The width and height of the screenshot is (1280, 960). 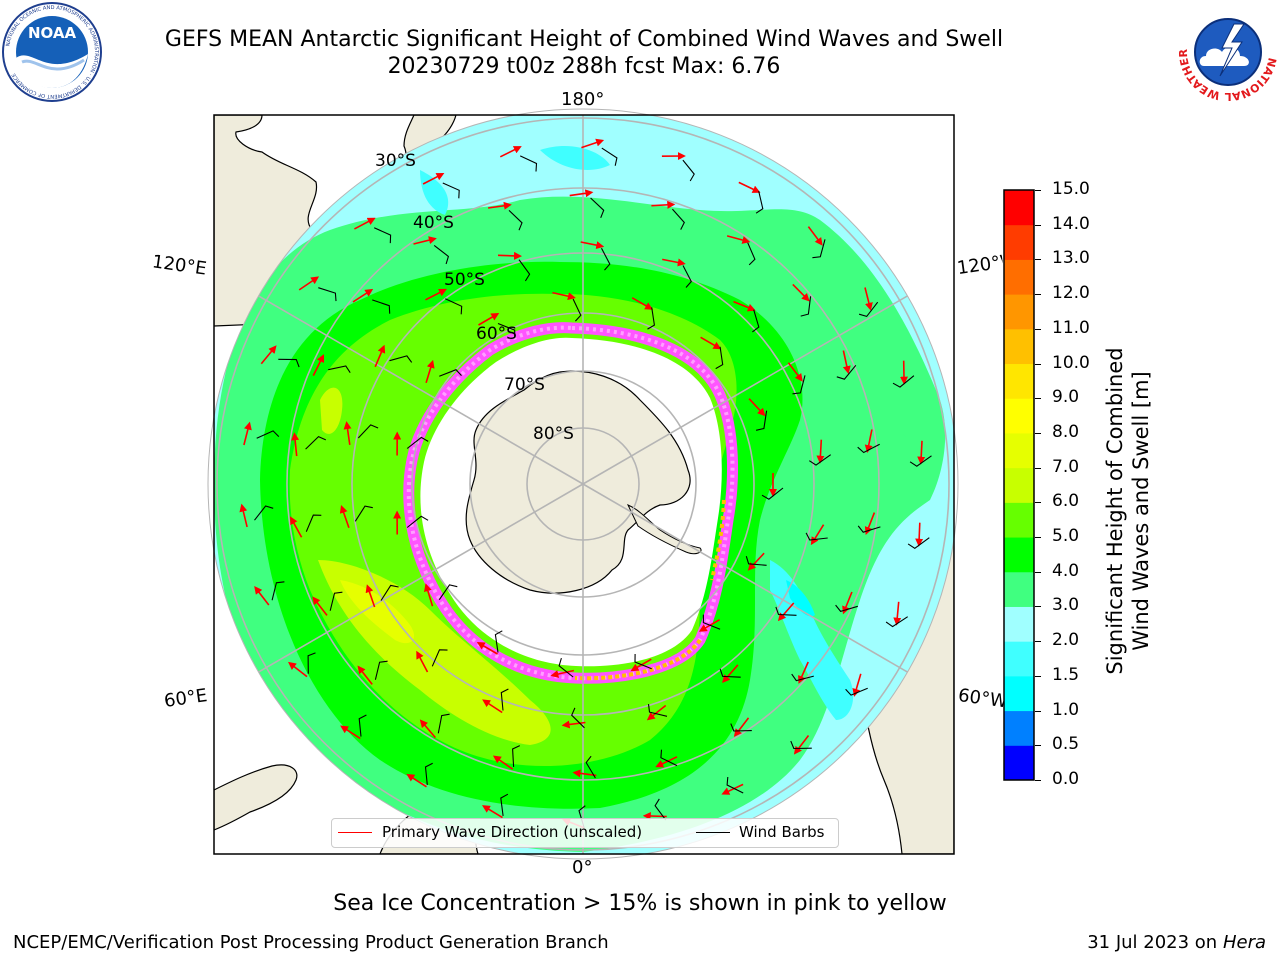 I want to click on colorbar-tick-label: 12.0, so click(x=1071, y=293).